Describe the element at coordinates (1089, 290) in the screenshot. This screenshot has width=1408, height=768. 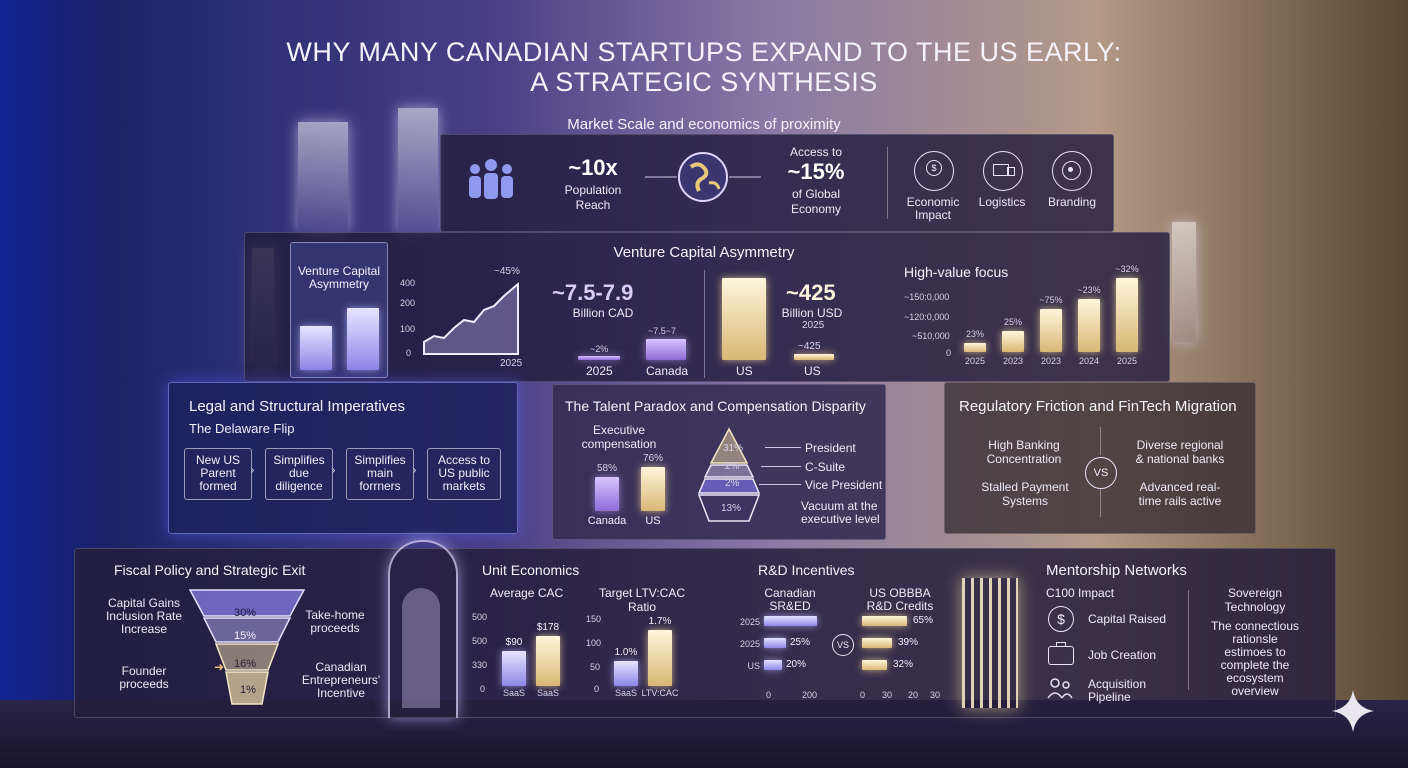
I see `hv-bar-label: ~23%` at that location.